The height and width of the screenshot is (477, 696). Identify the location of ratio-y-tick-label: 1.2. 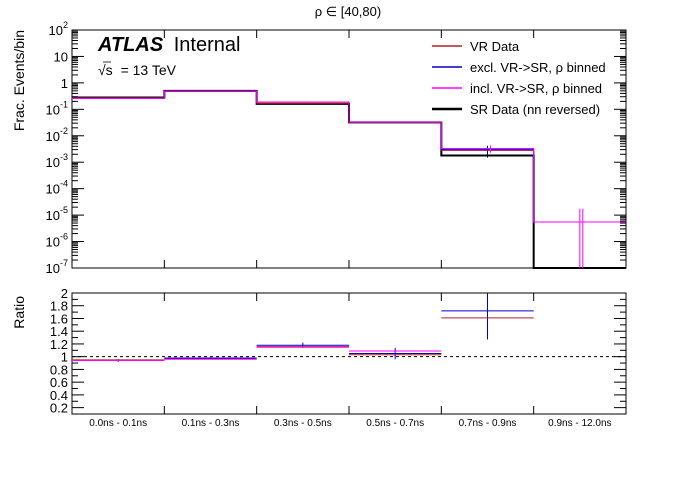
(59, 344).